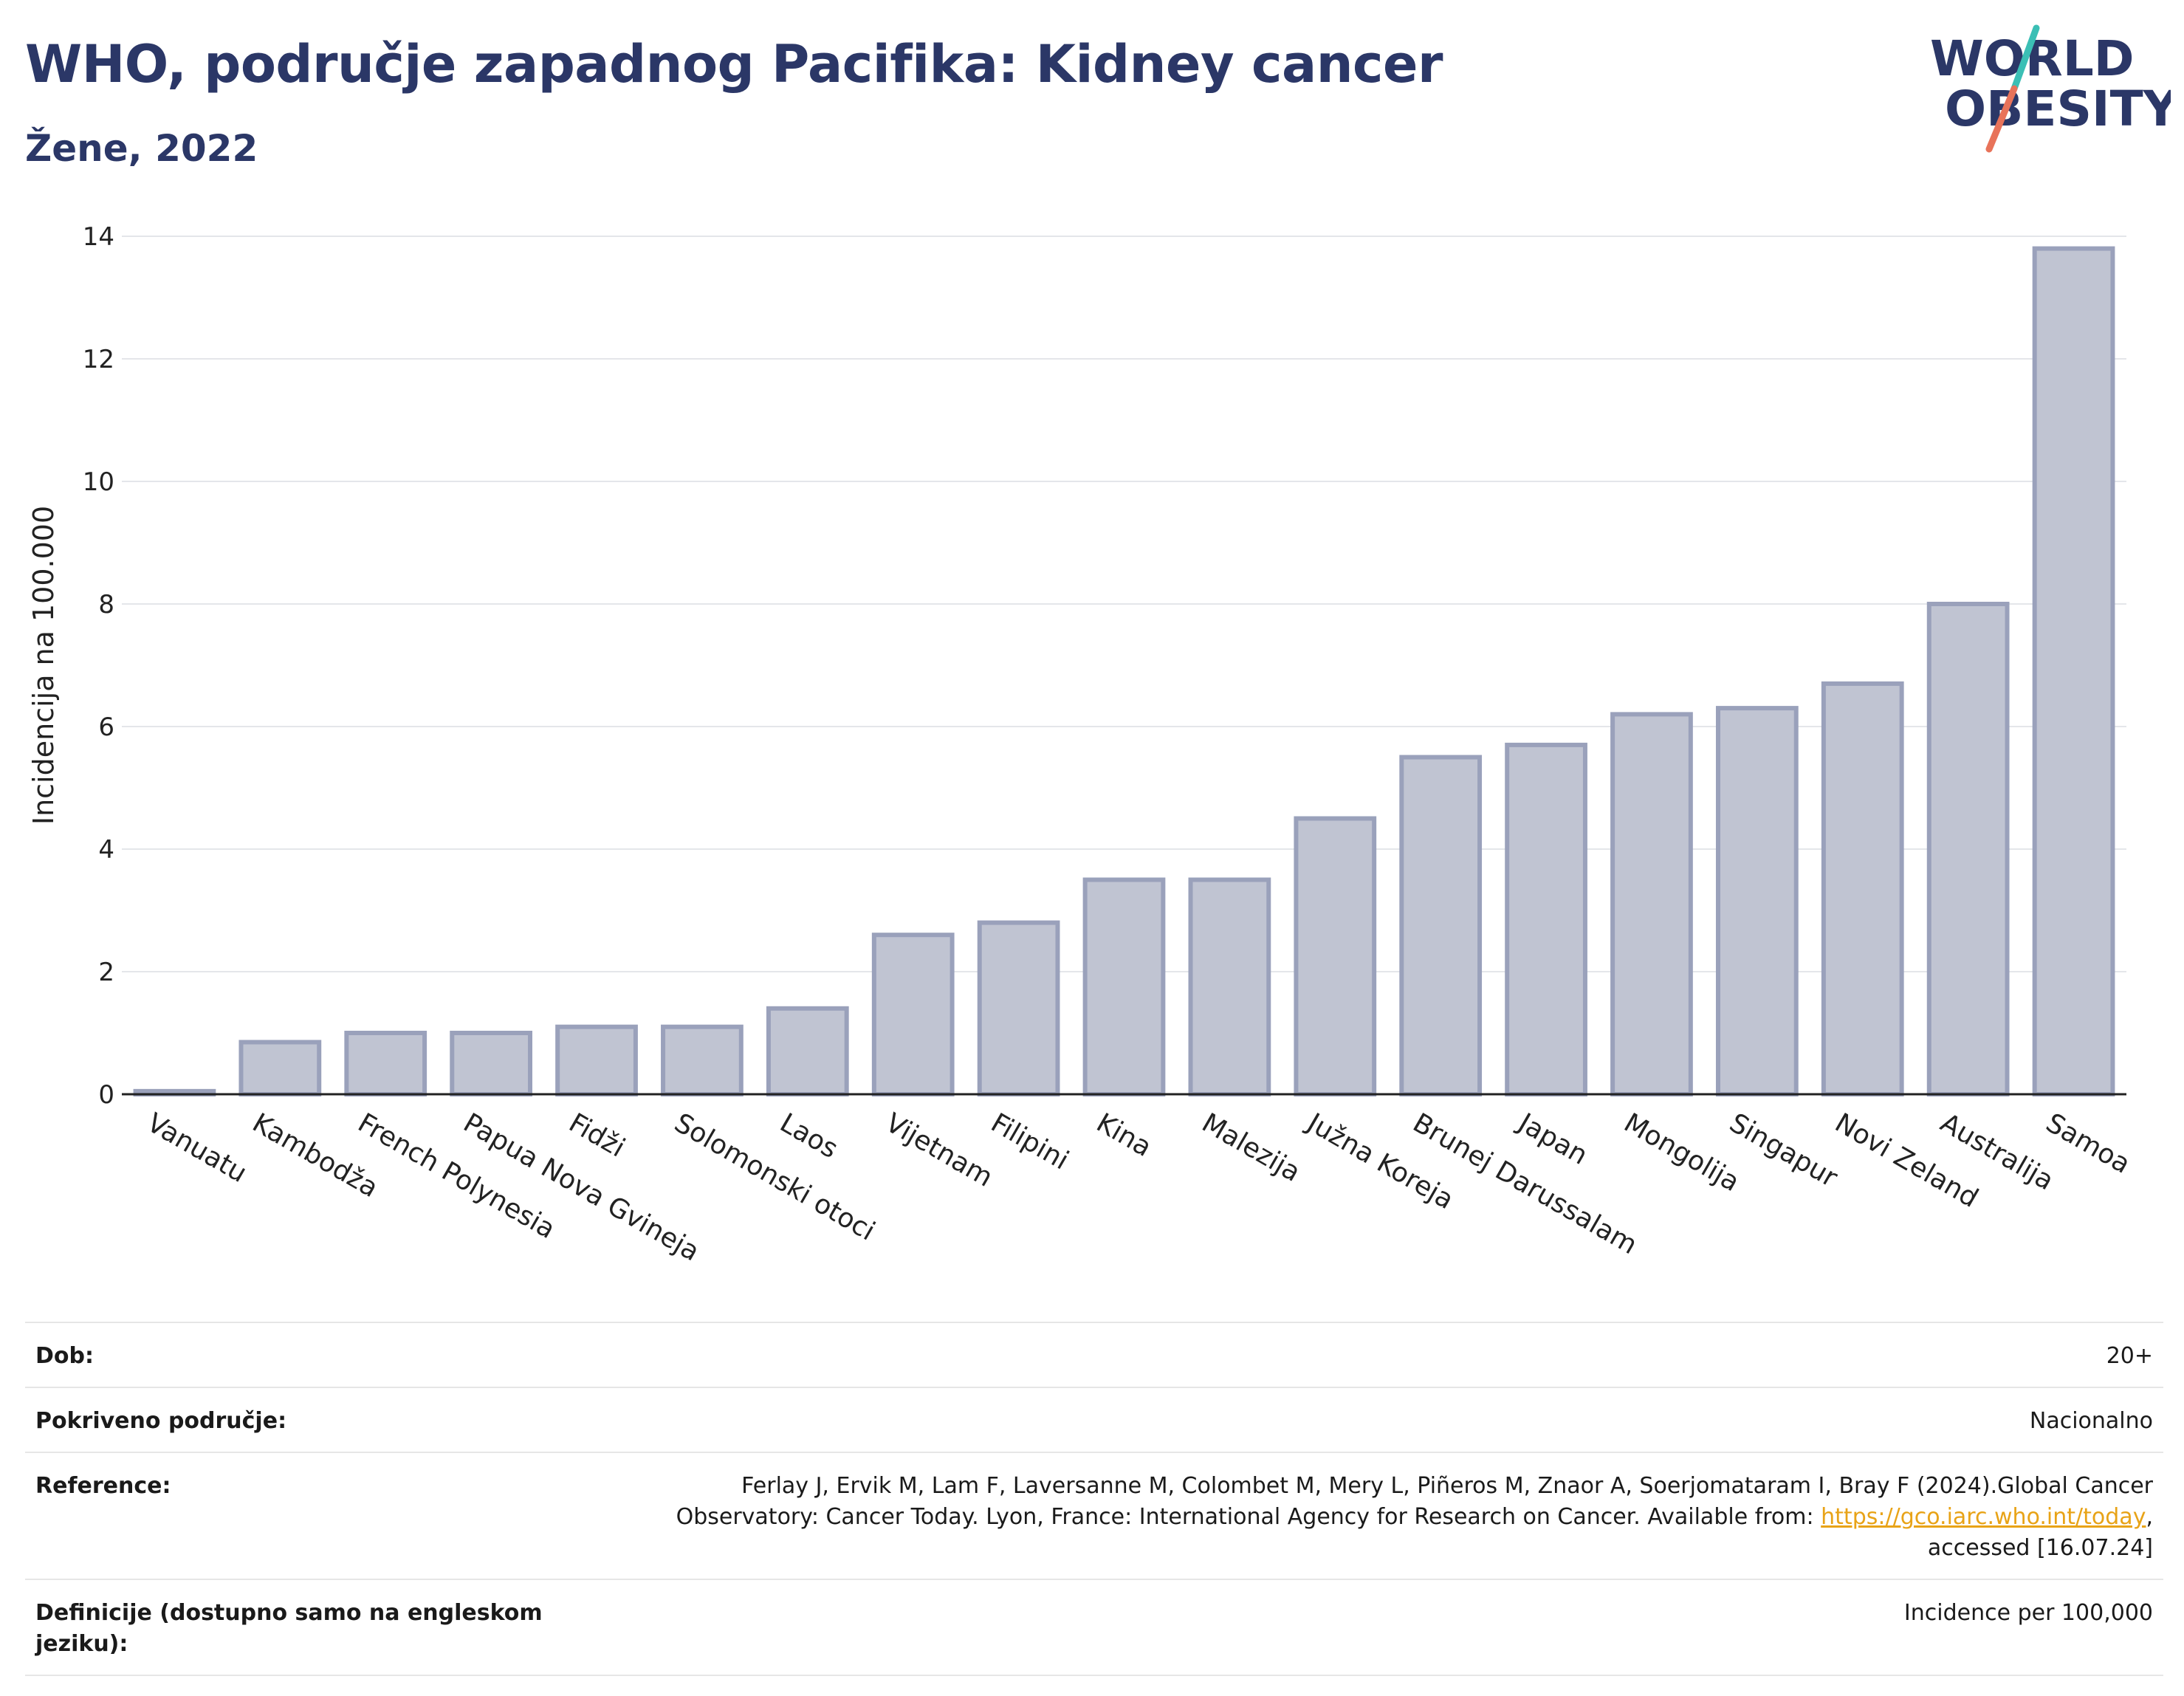 Image resolution: width=2184 pixels, height=1696 pixels. I want to click on x-tick-label: Vanuatu, so click(197, 1148).